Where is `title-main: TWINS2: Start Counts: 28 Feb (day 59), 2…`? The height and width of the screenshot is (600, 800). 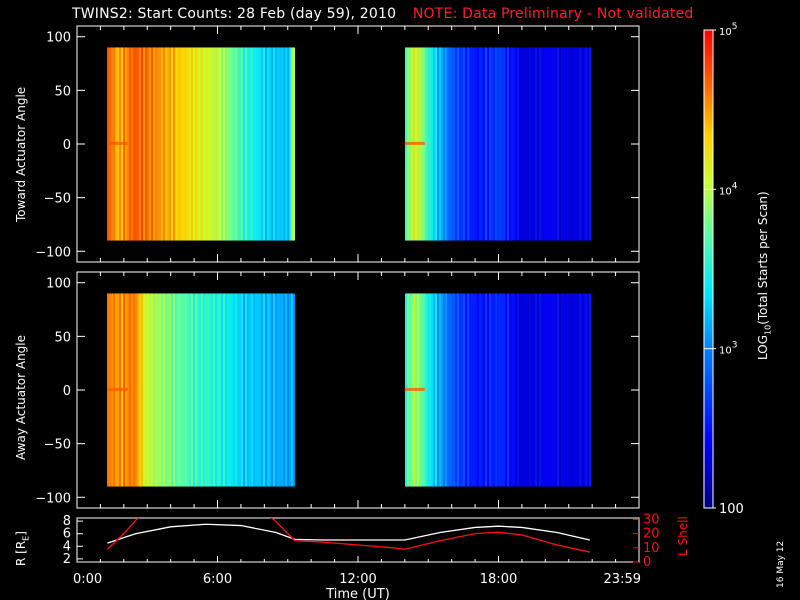 title-main: TWINS2: Start Counts: 28 Feb (day 59), 2… is located at coordinates (234, 14).